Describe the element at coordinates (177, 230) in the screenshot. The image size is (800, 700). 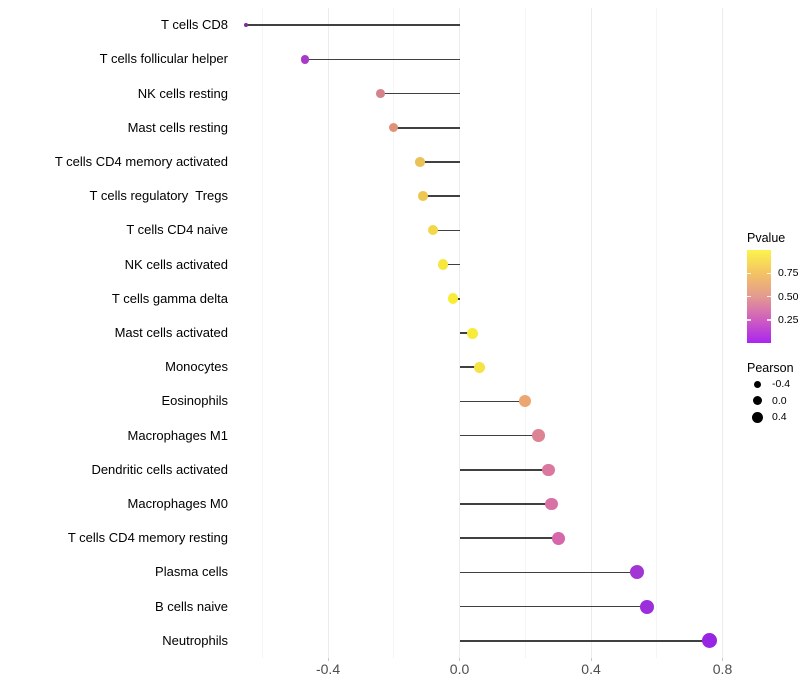
I see `category-label: T cells CD4 naive` at that location.